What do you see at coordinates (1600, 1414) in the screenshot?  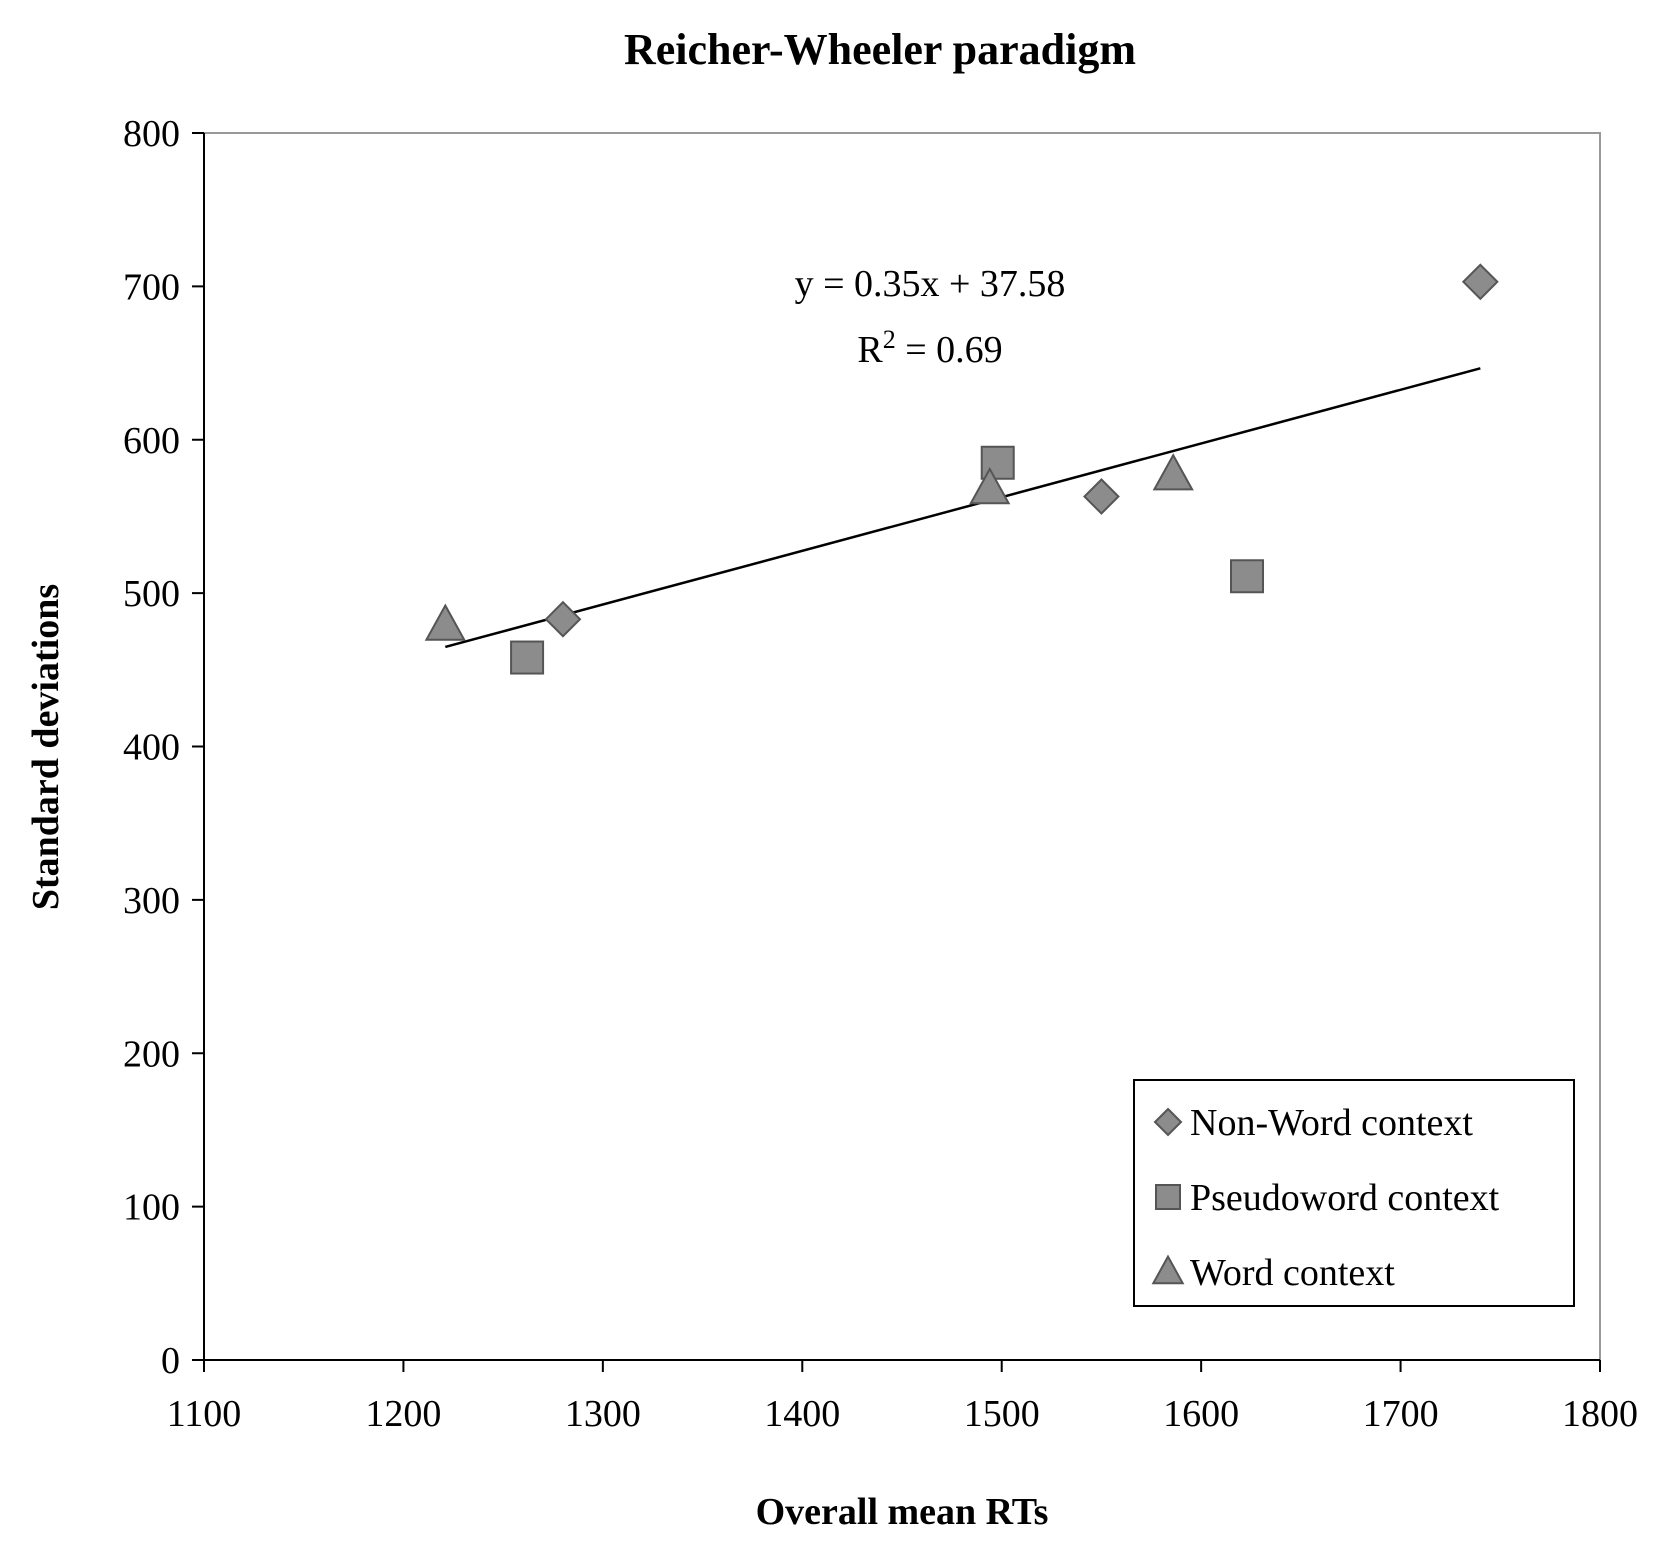 I see `x-tick-label: 1800` at bounding box center [1600, 1414].